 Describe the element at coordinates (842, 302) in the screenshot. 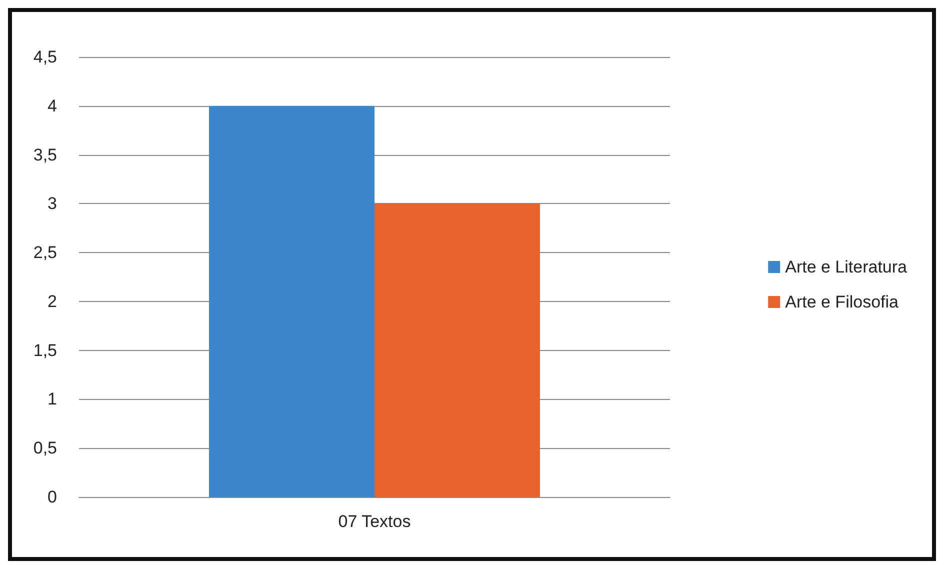

I see `legend-label: Arte e Filosofia` at that location.